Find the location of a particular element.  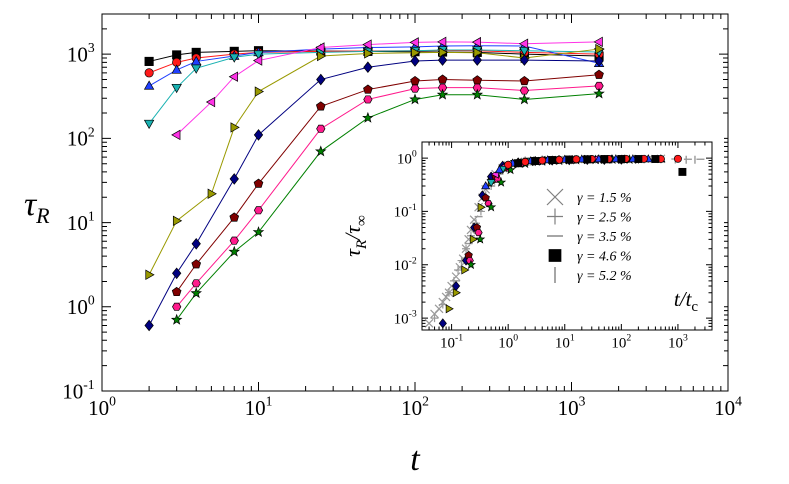

inset-x-tick-label: 10¹ is located at coordinates (565, 342).